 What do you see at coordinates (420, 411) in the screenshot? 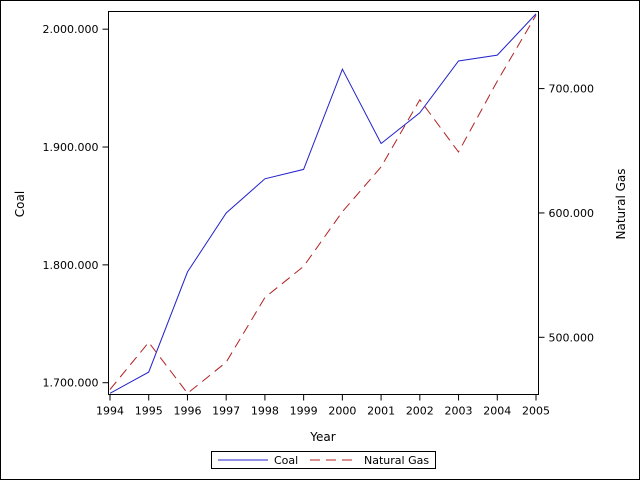
I see `x-tick-label: 2002` at bounding box center [420, 411].